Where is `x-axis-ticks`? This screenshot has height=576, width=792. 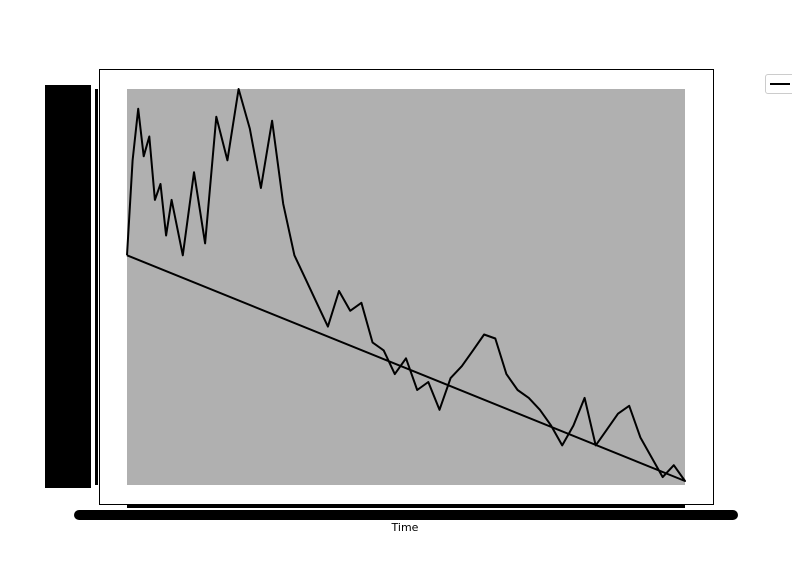
x-axis-ticks is located at coordinates (406, 506).